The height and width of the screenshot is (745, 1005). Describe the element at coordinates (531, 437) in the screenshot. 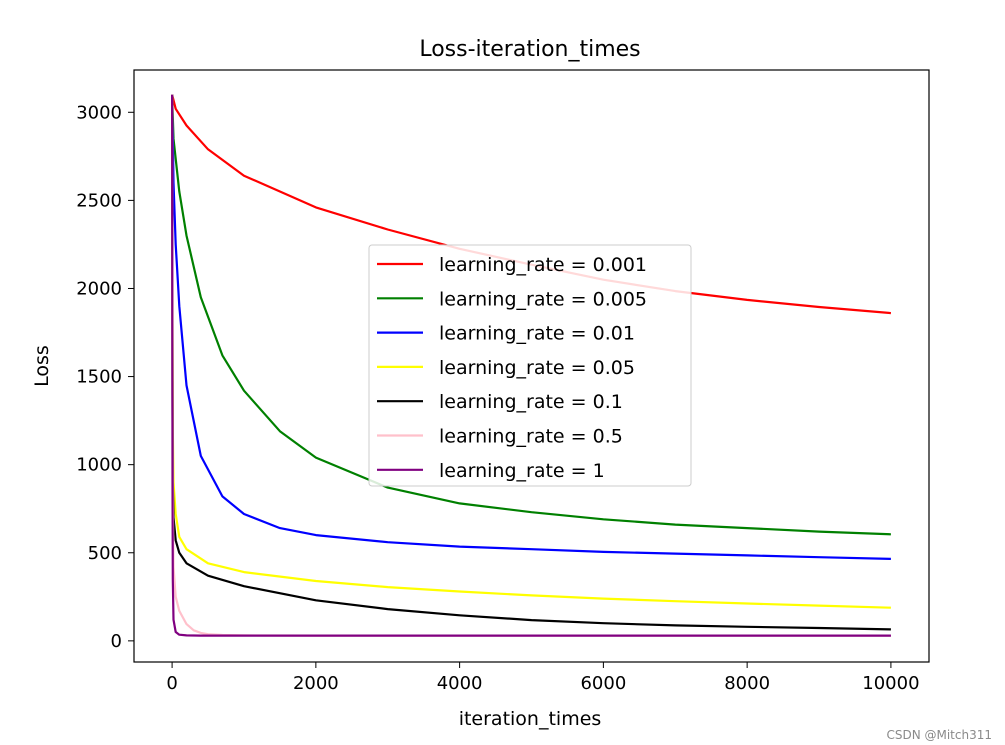

I see `legend-entry-5: learning_rate = 0.5` at that location.